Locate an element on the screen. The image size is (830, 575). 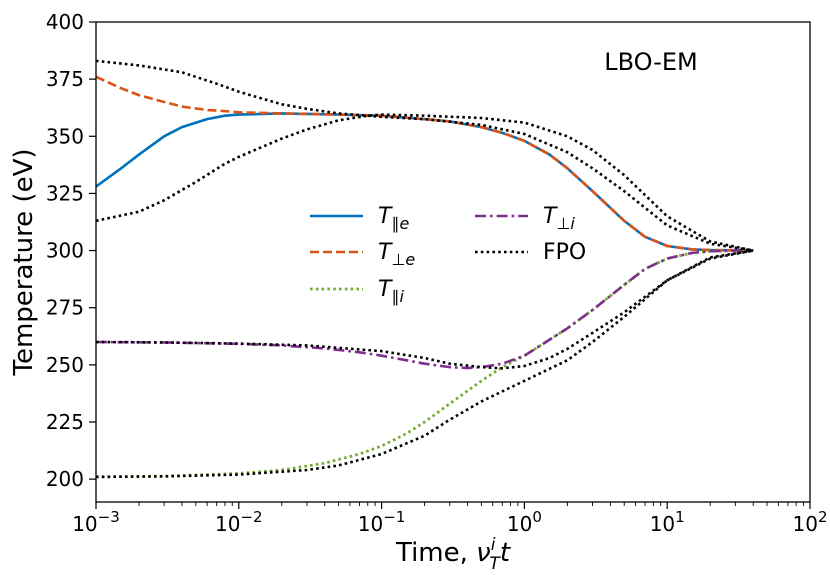
y-tick-label: 275 is located at coordinates (65, 308).